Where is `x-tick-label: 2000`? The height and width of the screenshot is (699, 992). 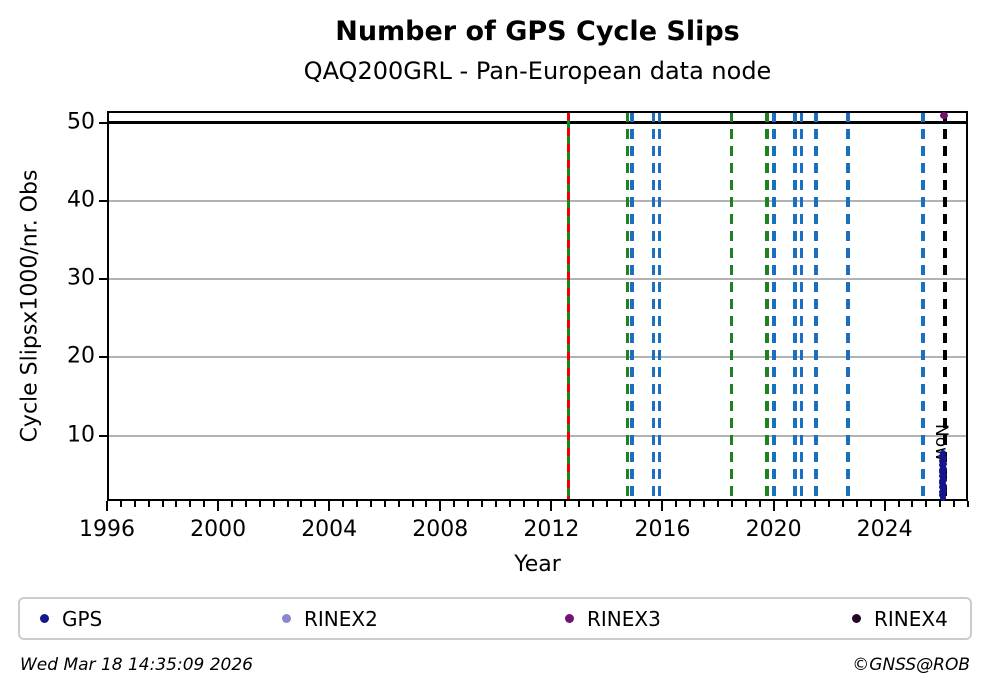 x-tick-label: 2000 is located at coordinates (218, 529).